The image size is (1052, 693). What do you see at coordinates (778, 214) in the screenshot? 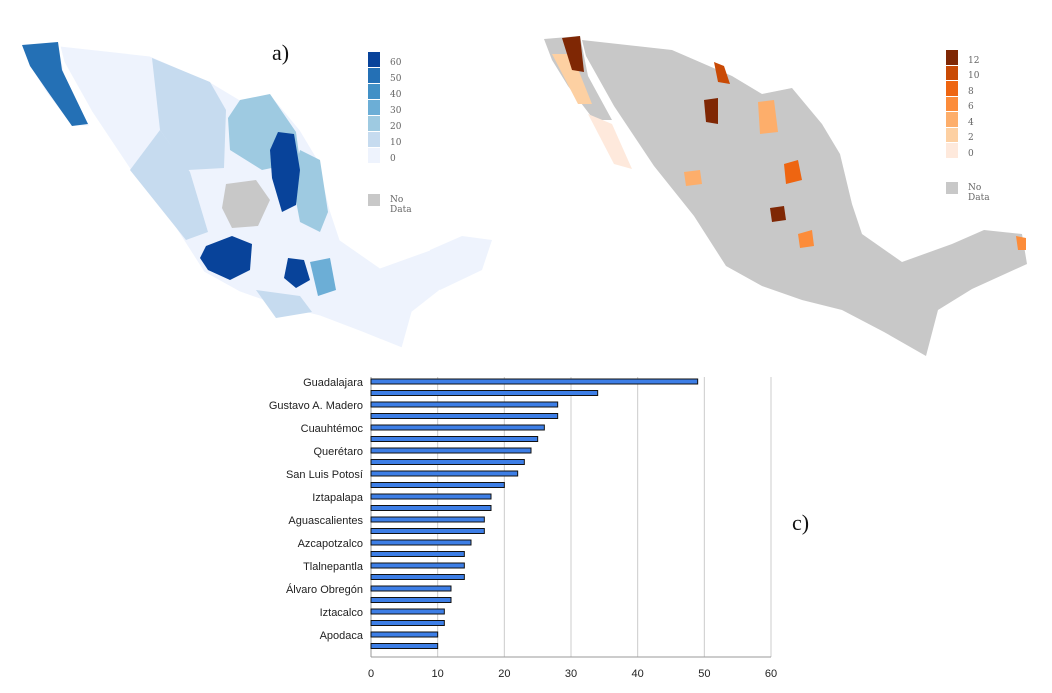
I see `region-jal-b` at bounding box center [778, 214].